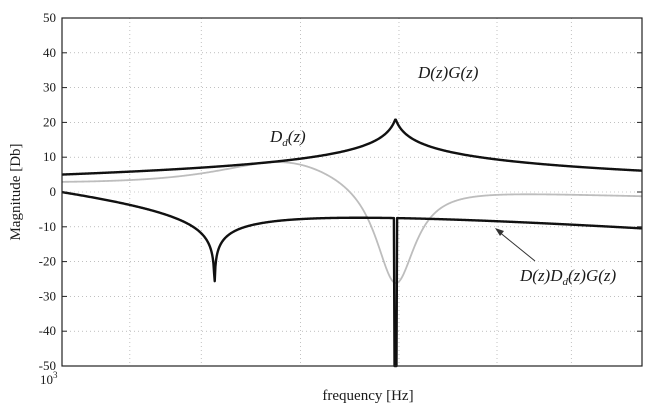  I want to click on y-tick-label: -40, so click(47, 330).